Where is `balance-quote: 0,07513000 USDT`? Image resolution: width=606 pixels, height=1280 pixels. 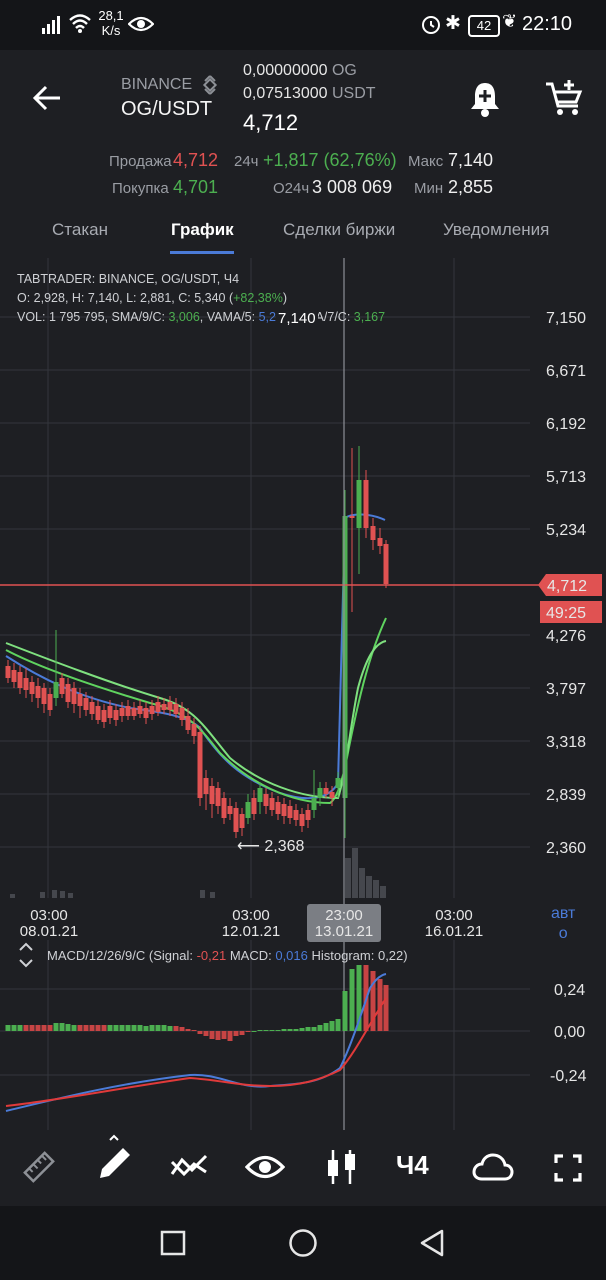 balance-quote: 0,07513000 USDT is located at coordinates (309, 94).